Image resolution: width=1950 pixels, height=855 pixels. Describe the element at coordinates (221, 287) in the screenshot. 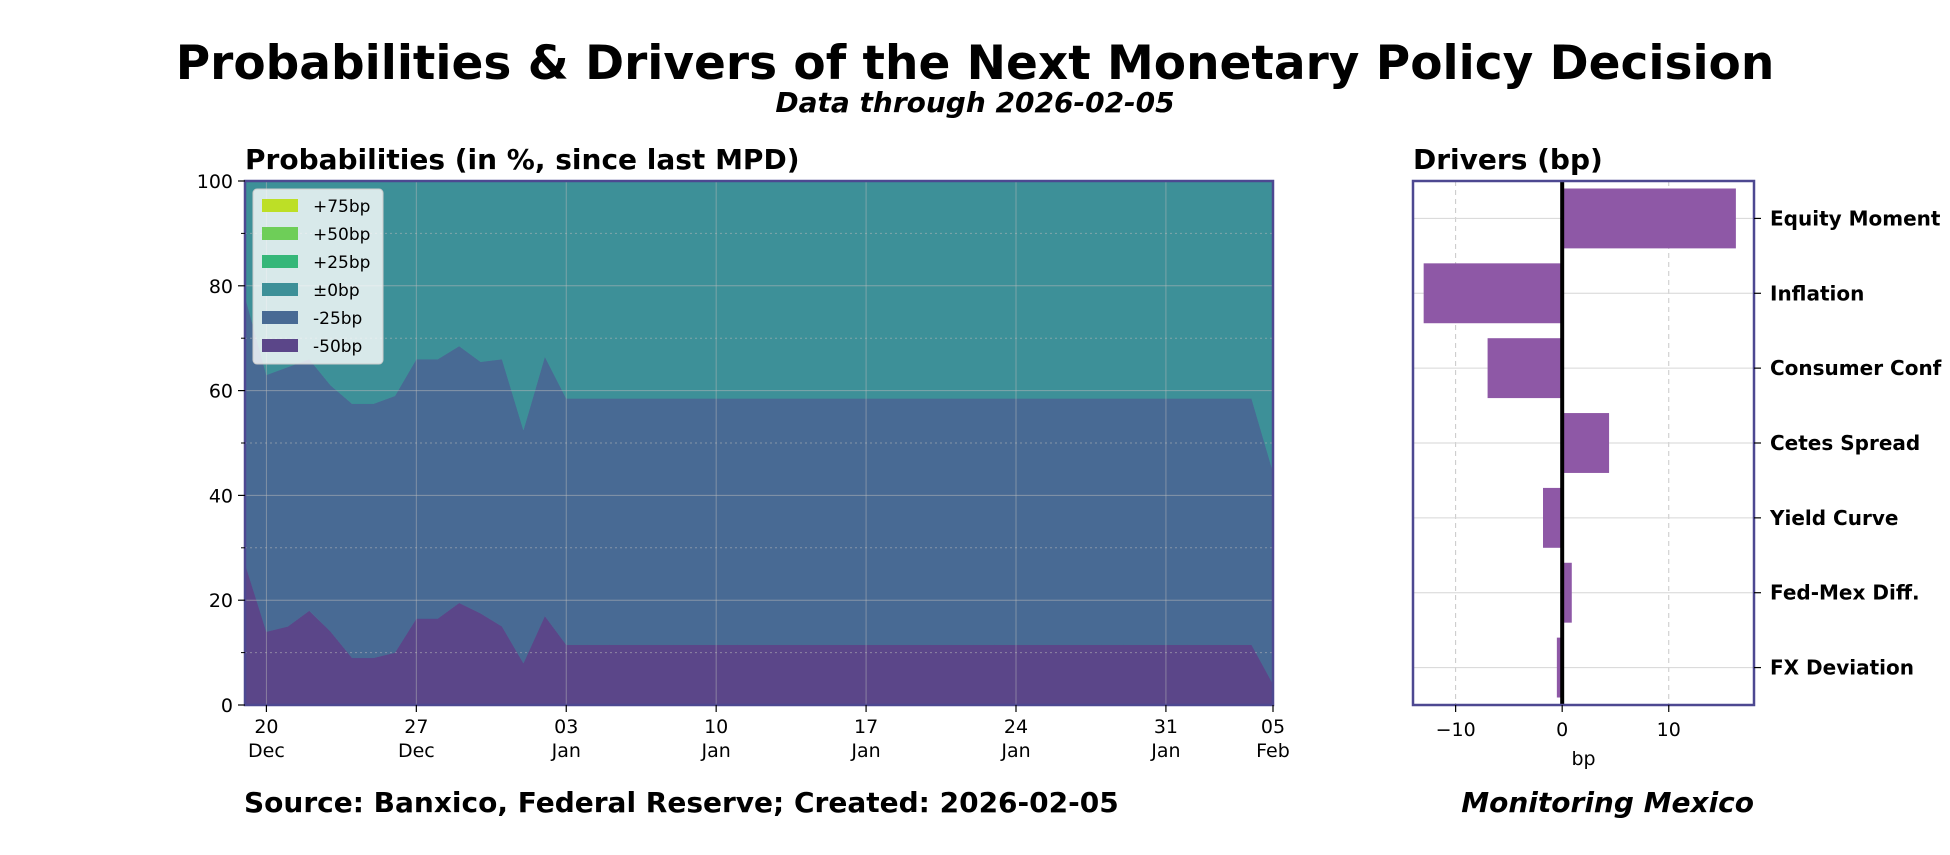

I see `y-tick-label: 80` at that location.